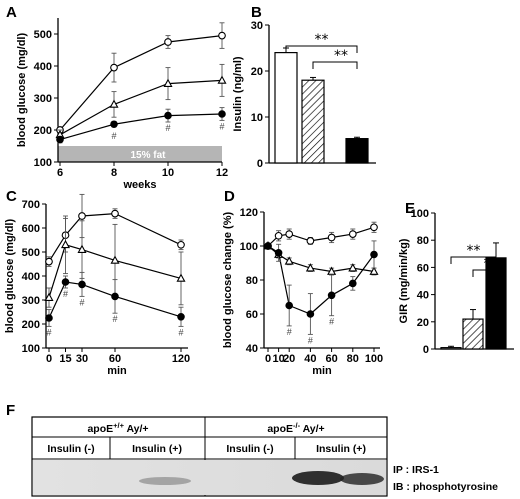 Image resolution: width=520 pixels, height=499 pixels. I want to click on chart-a-series-0-line, so click(141, 83).